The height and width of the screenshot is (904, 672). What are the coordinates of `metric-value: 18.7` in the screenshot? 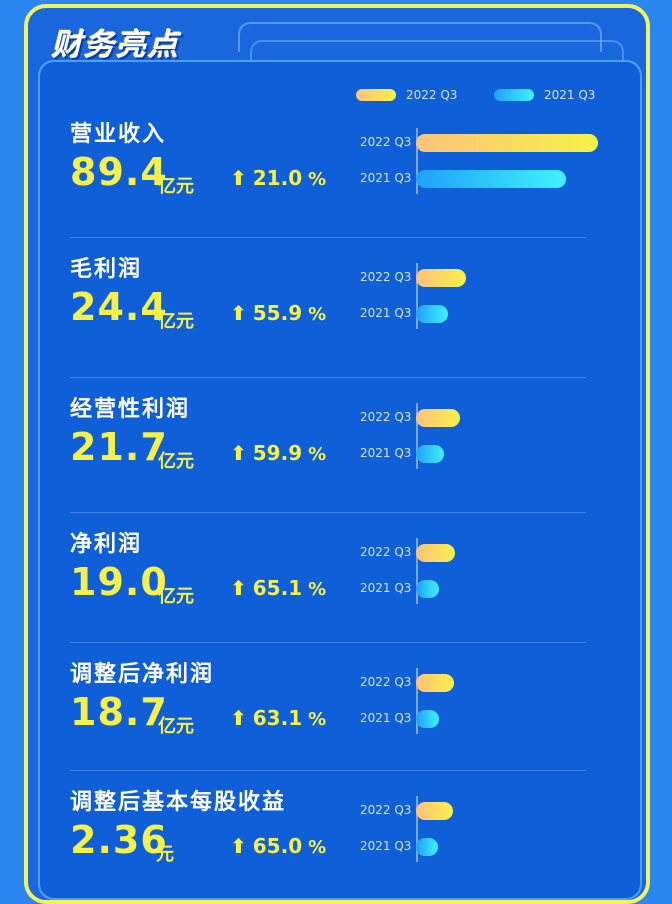 It's located at (119, 712).